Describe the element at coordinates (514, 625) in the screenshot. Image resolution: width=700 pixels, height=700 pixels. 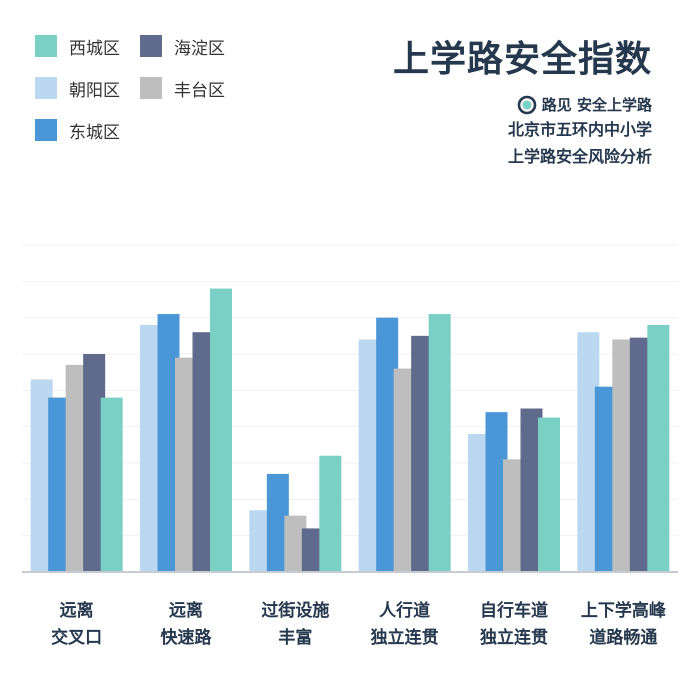
I see `category-label: 自行车道 独立连贯` at that location.